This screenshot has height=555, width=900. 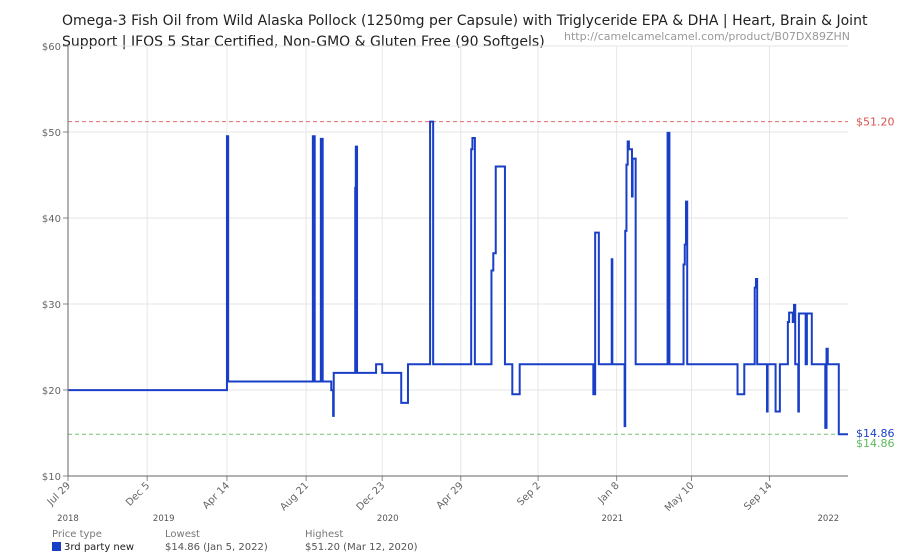 What do you see at coordinates (56, 546) in the screenshot?
I see `series-color-swatch` at bounding box center [56, 546].